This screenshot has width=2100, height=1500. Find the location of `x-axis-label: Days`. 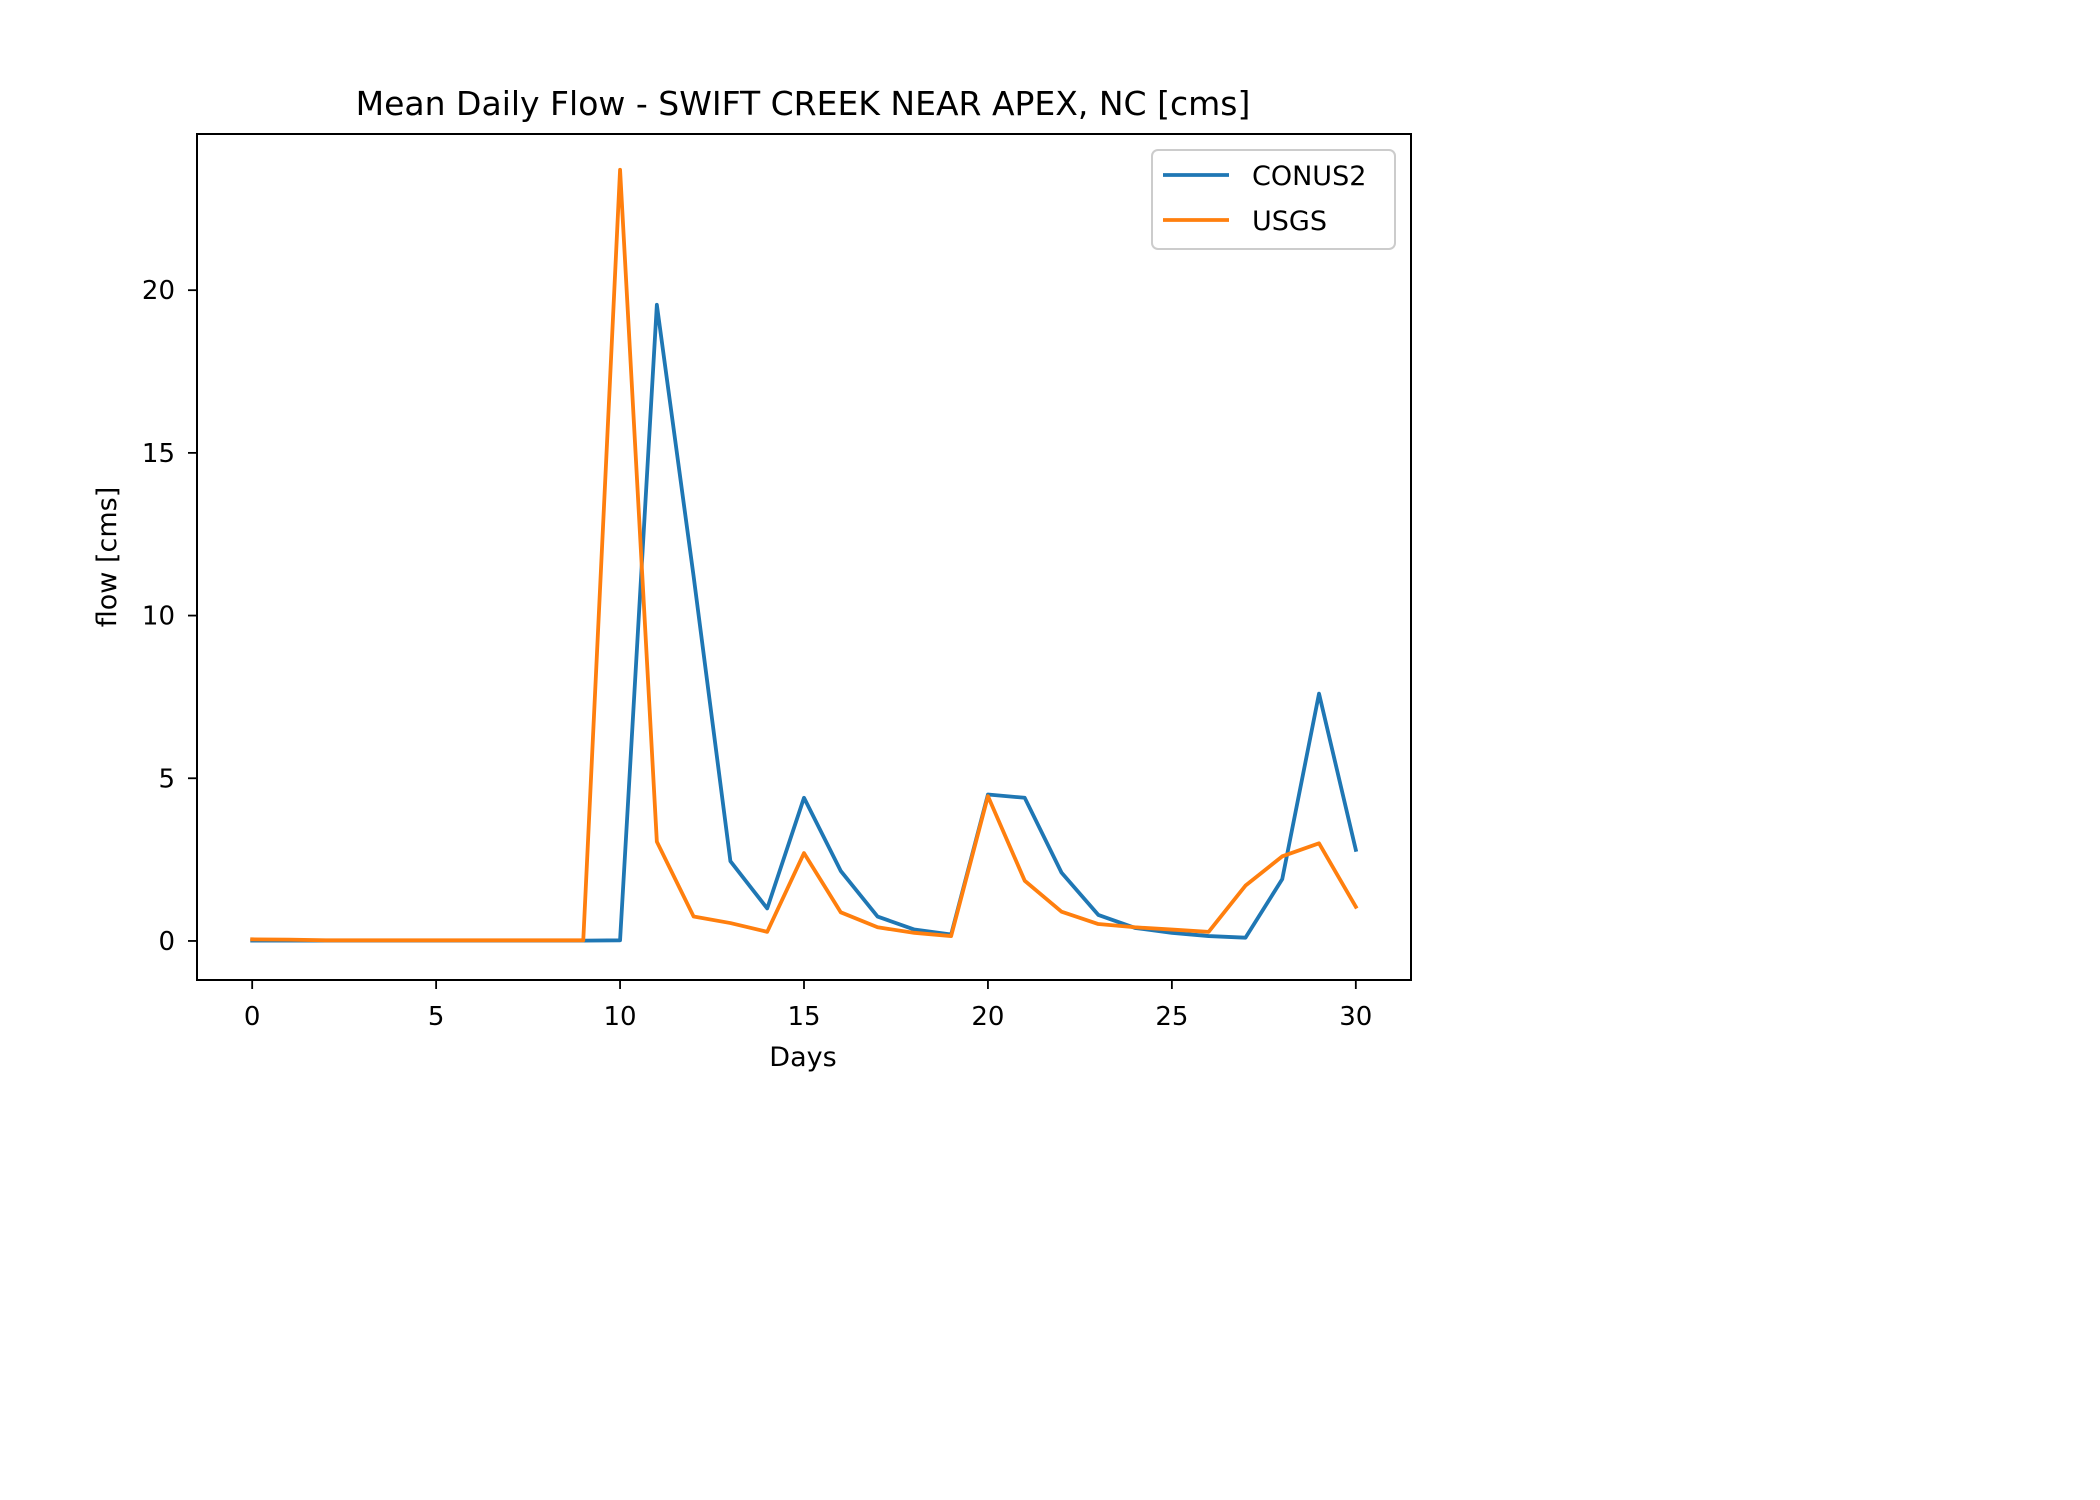

x-axis-label: Days is located at coordinates (802, 1057).